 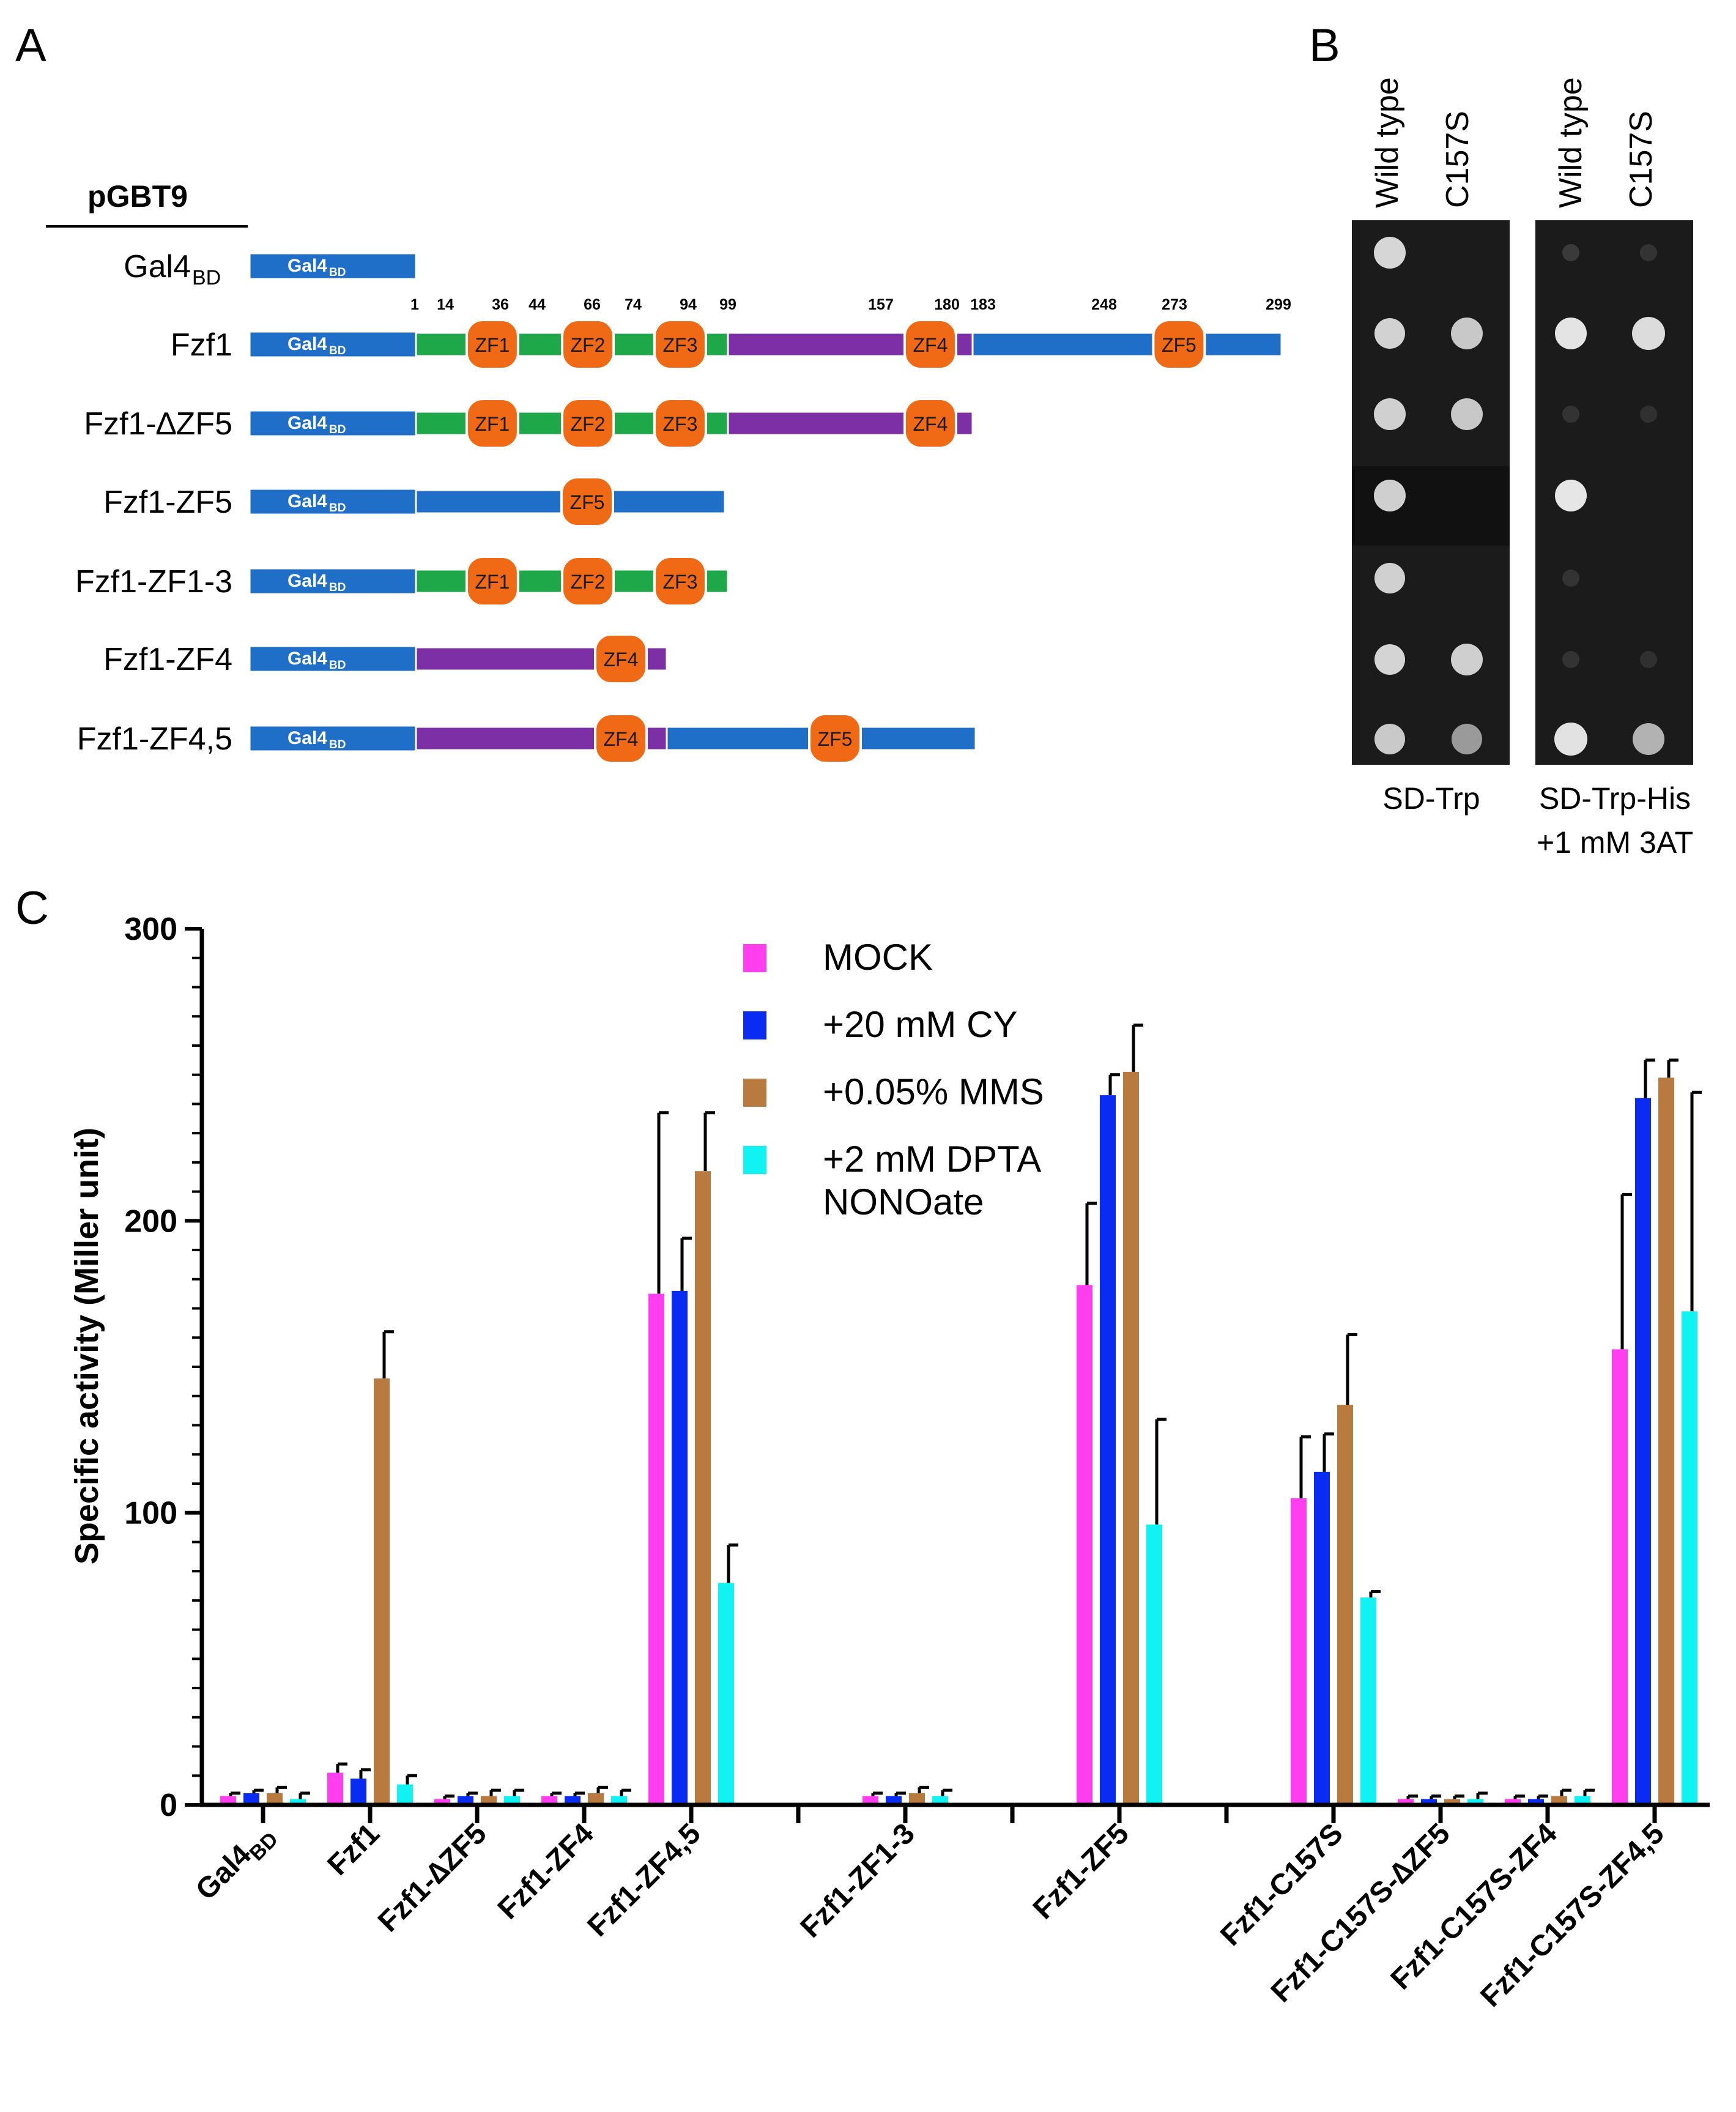 I want to click on construct-label: Fzf1-ZF4, so click(x=167, y=659).